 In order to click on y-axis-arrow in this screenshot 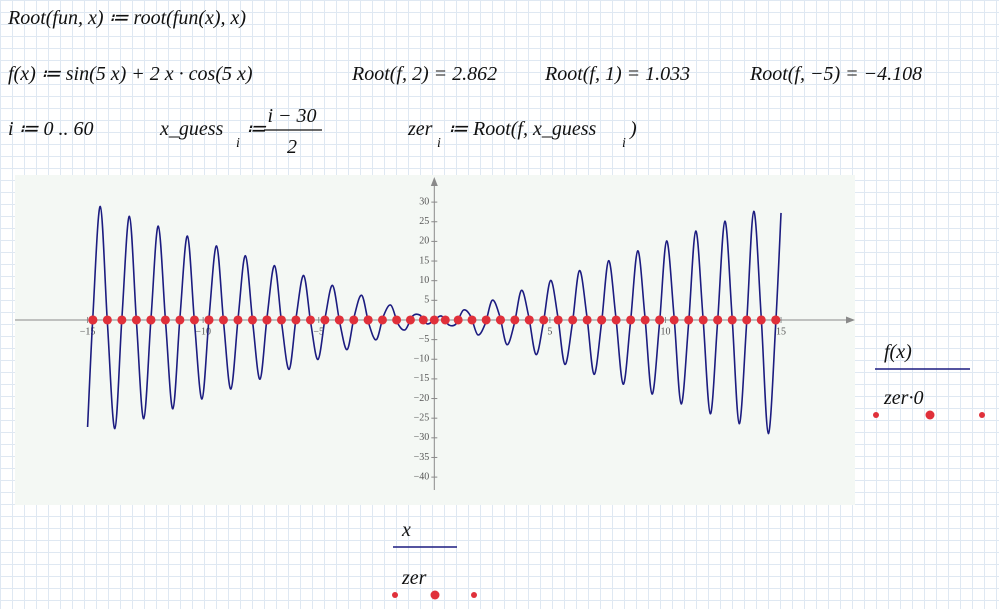, I will do `click(434, 181)`.